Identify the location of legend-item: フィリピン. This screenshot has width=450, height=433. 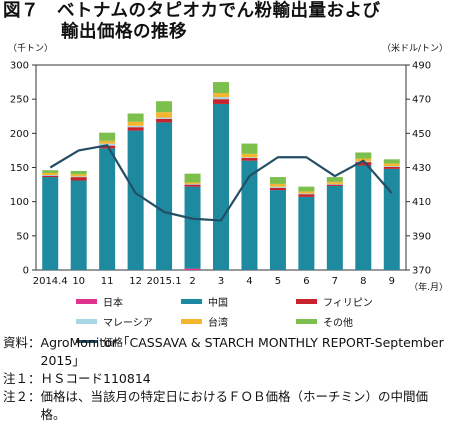
(334, 301).